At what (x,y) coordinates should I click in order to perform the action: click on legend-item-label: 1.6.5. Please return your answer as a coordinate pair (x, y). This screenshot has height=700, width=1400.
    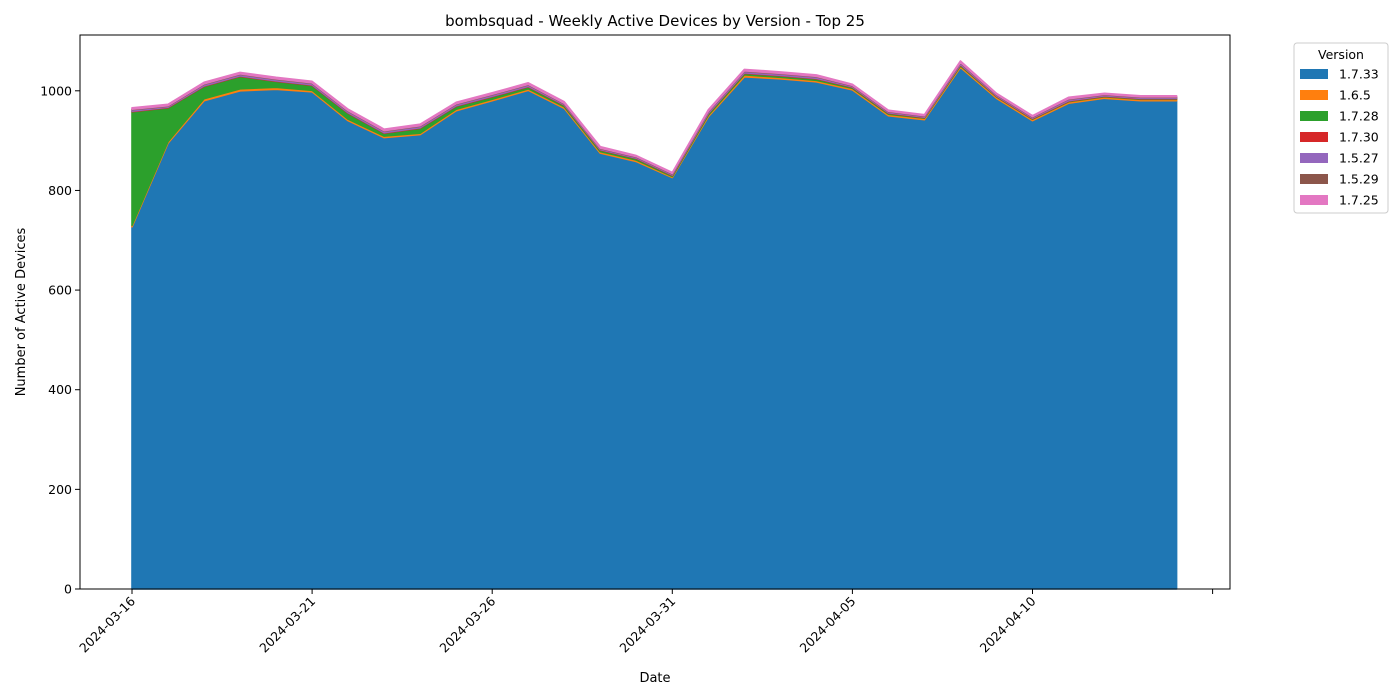
    Looking at the image, I should click on (1355, 95).